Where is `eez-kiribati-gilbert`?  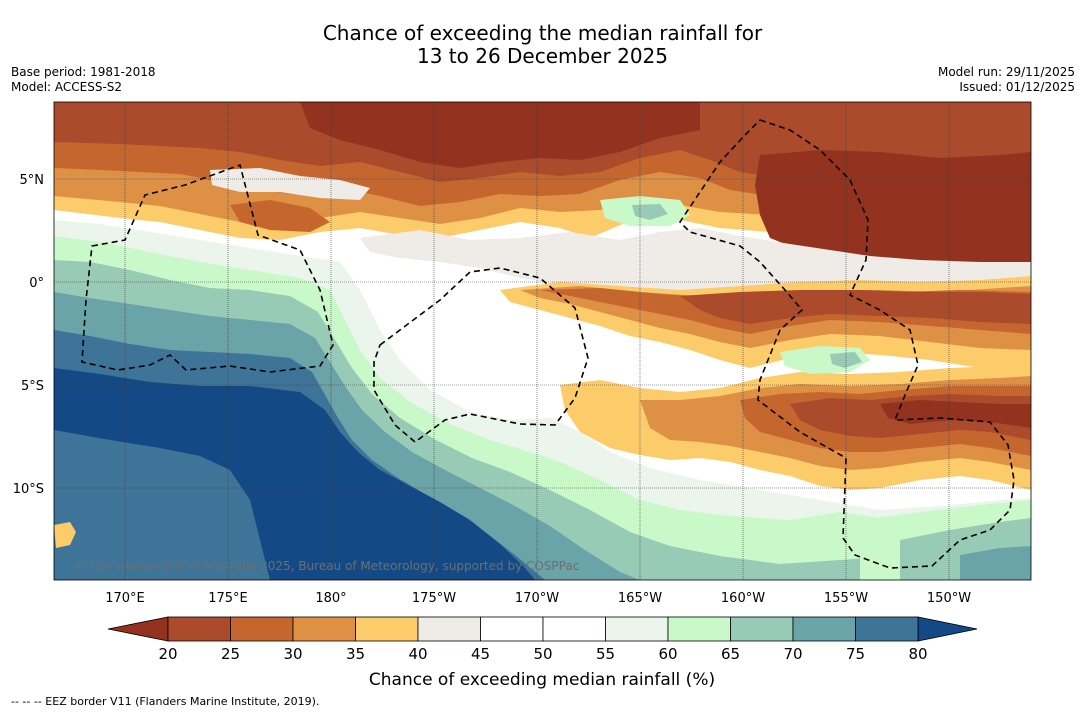
eez-kiribati-gilbert is located at coordinates (207, 268).